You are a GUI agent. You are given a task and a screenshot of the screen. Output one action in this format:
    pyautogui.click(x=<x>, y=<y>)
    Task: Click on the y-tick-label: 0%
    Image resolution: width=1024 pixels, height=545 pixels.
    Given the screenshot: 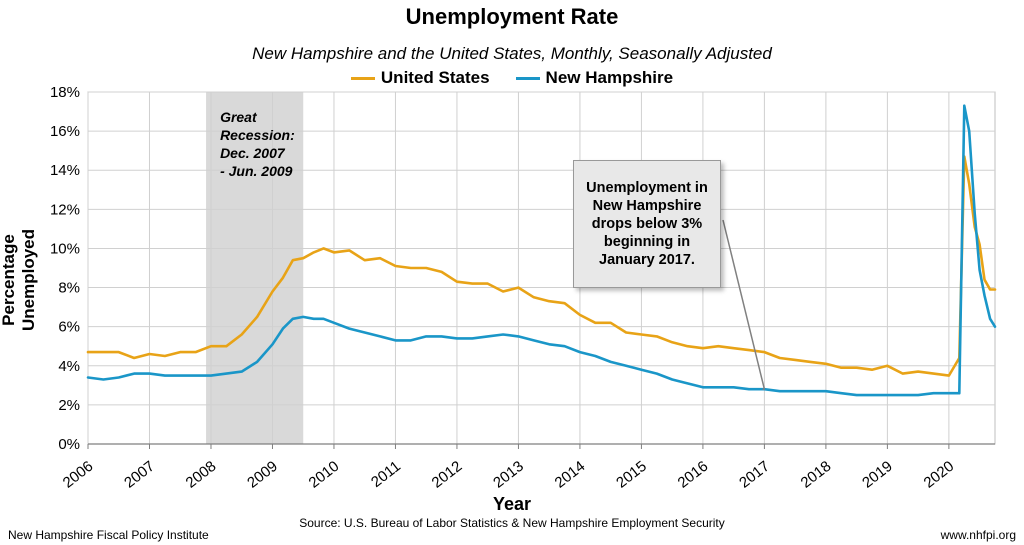 What is the action you would take?
    pyautogui.click(x=69, y=444)
    